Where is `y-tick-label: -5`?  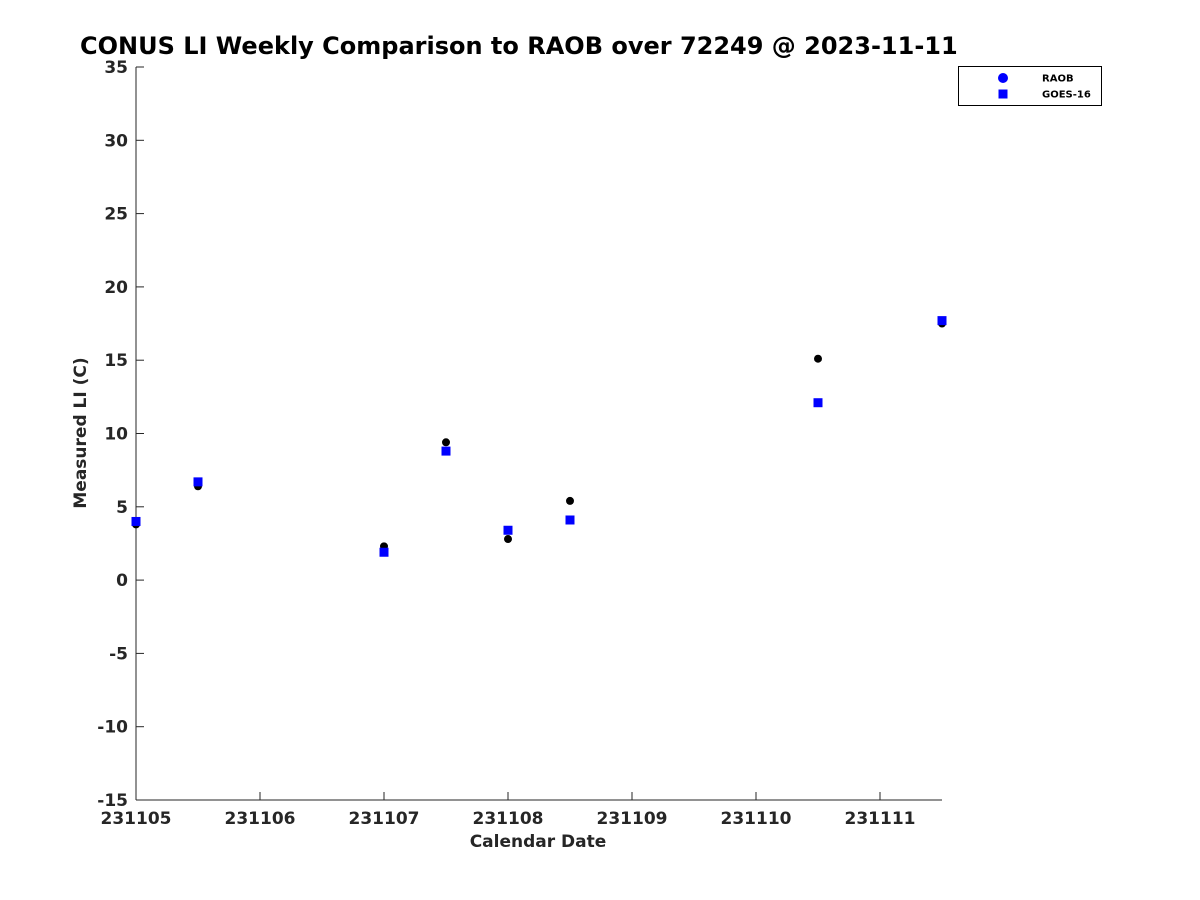 y-tick-label: -5 is located at coordinates (118, 654).